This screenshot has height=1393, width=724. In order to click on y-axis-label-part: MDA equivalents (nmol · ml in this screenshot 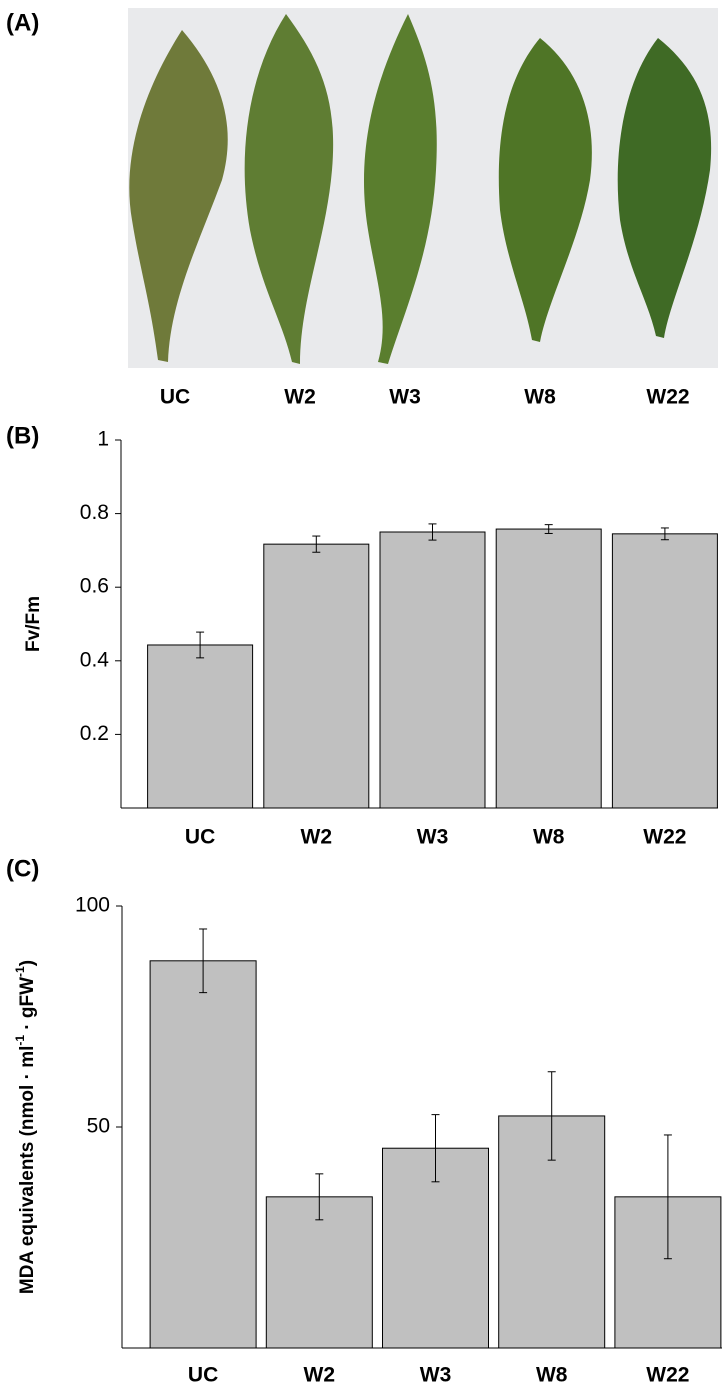, I will do `click(27, 1170)`.